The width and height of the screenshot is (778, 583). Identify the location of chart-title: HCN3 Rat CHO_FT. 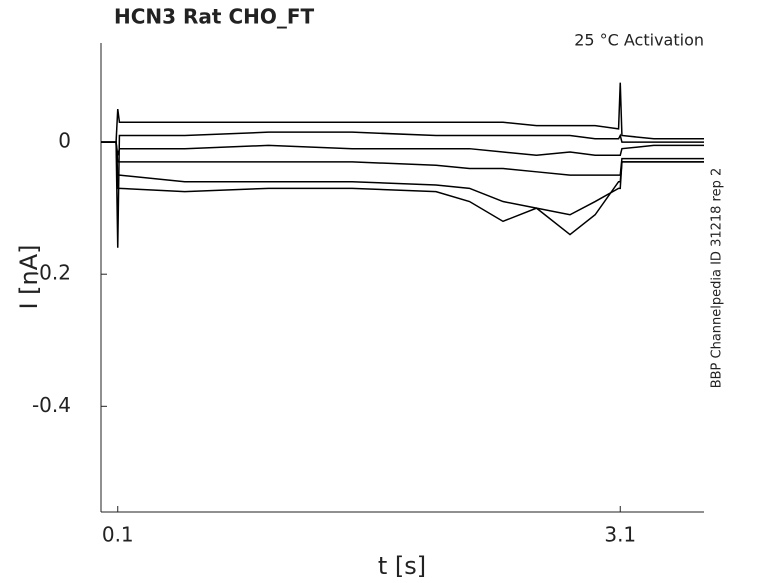
(214, 17).